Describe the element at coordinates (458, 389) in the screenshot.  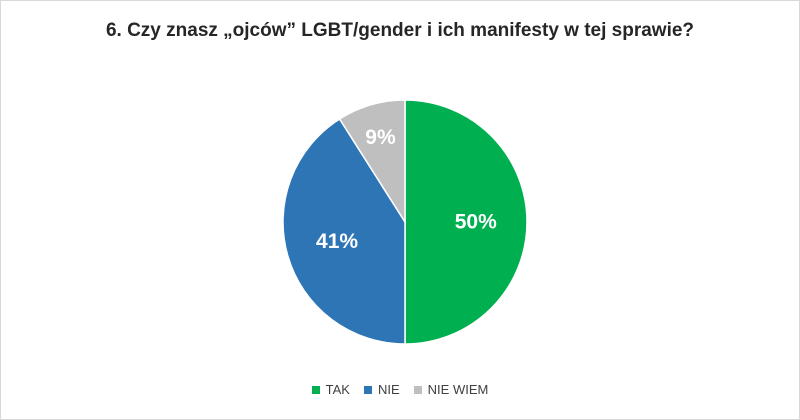
I see `legend-label-nie-wiem: NIE WIEM` at that location.